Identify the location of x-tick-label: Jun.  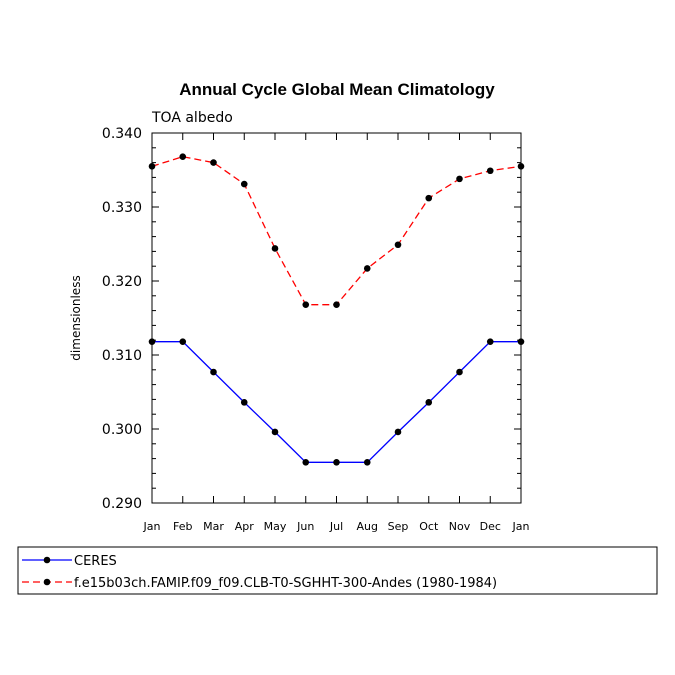
(305, 526).